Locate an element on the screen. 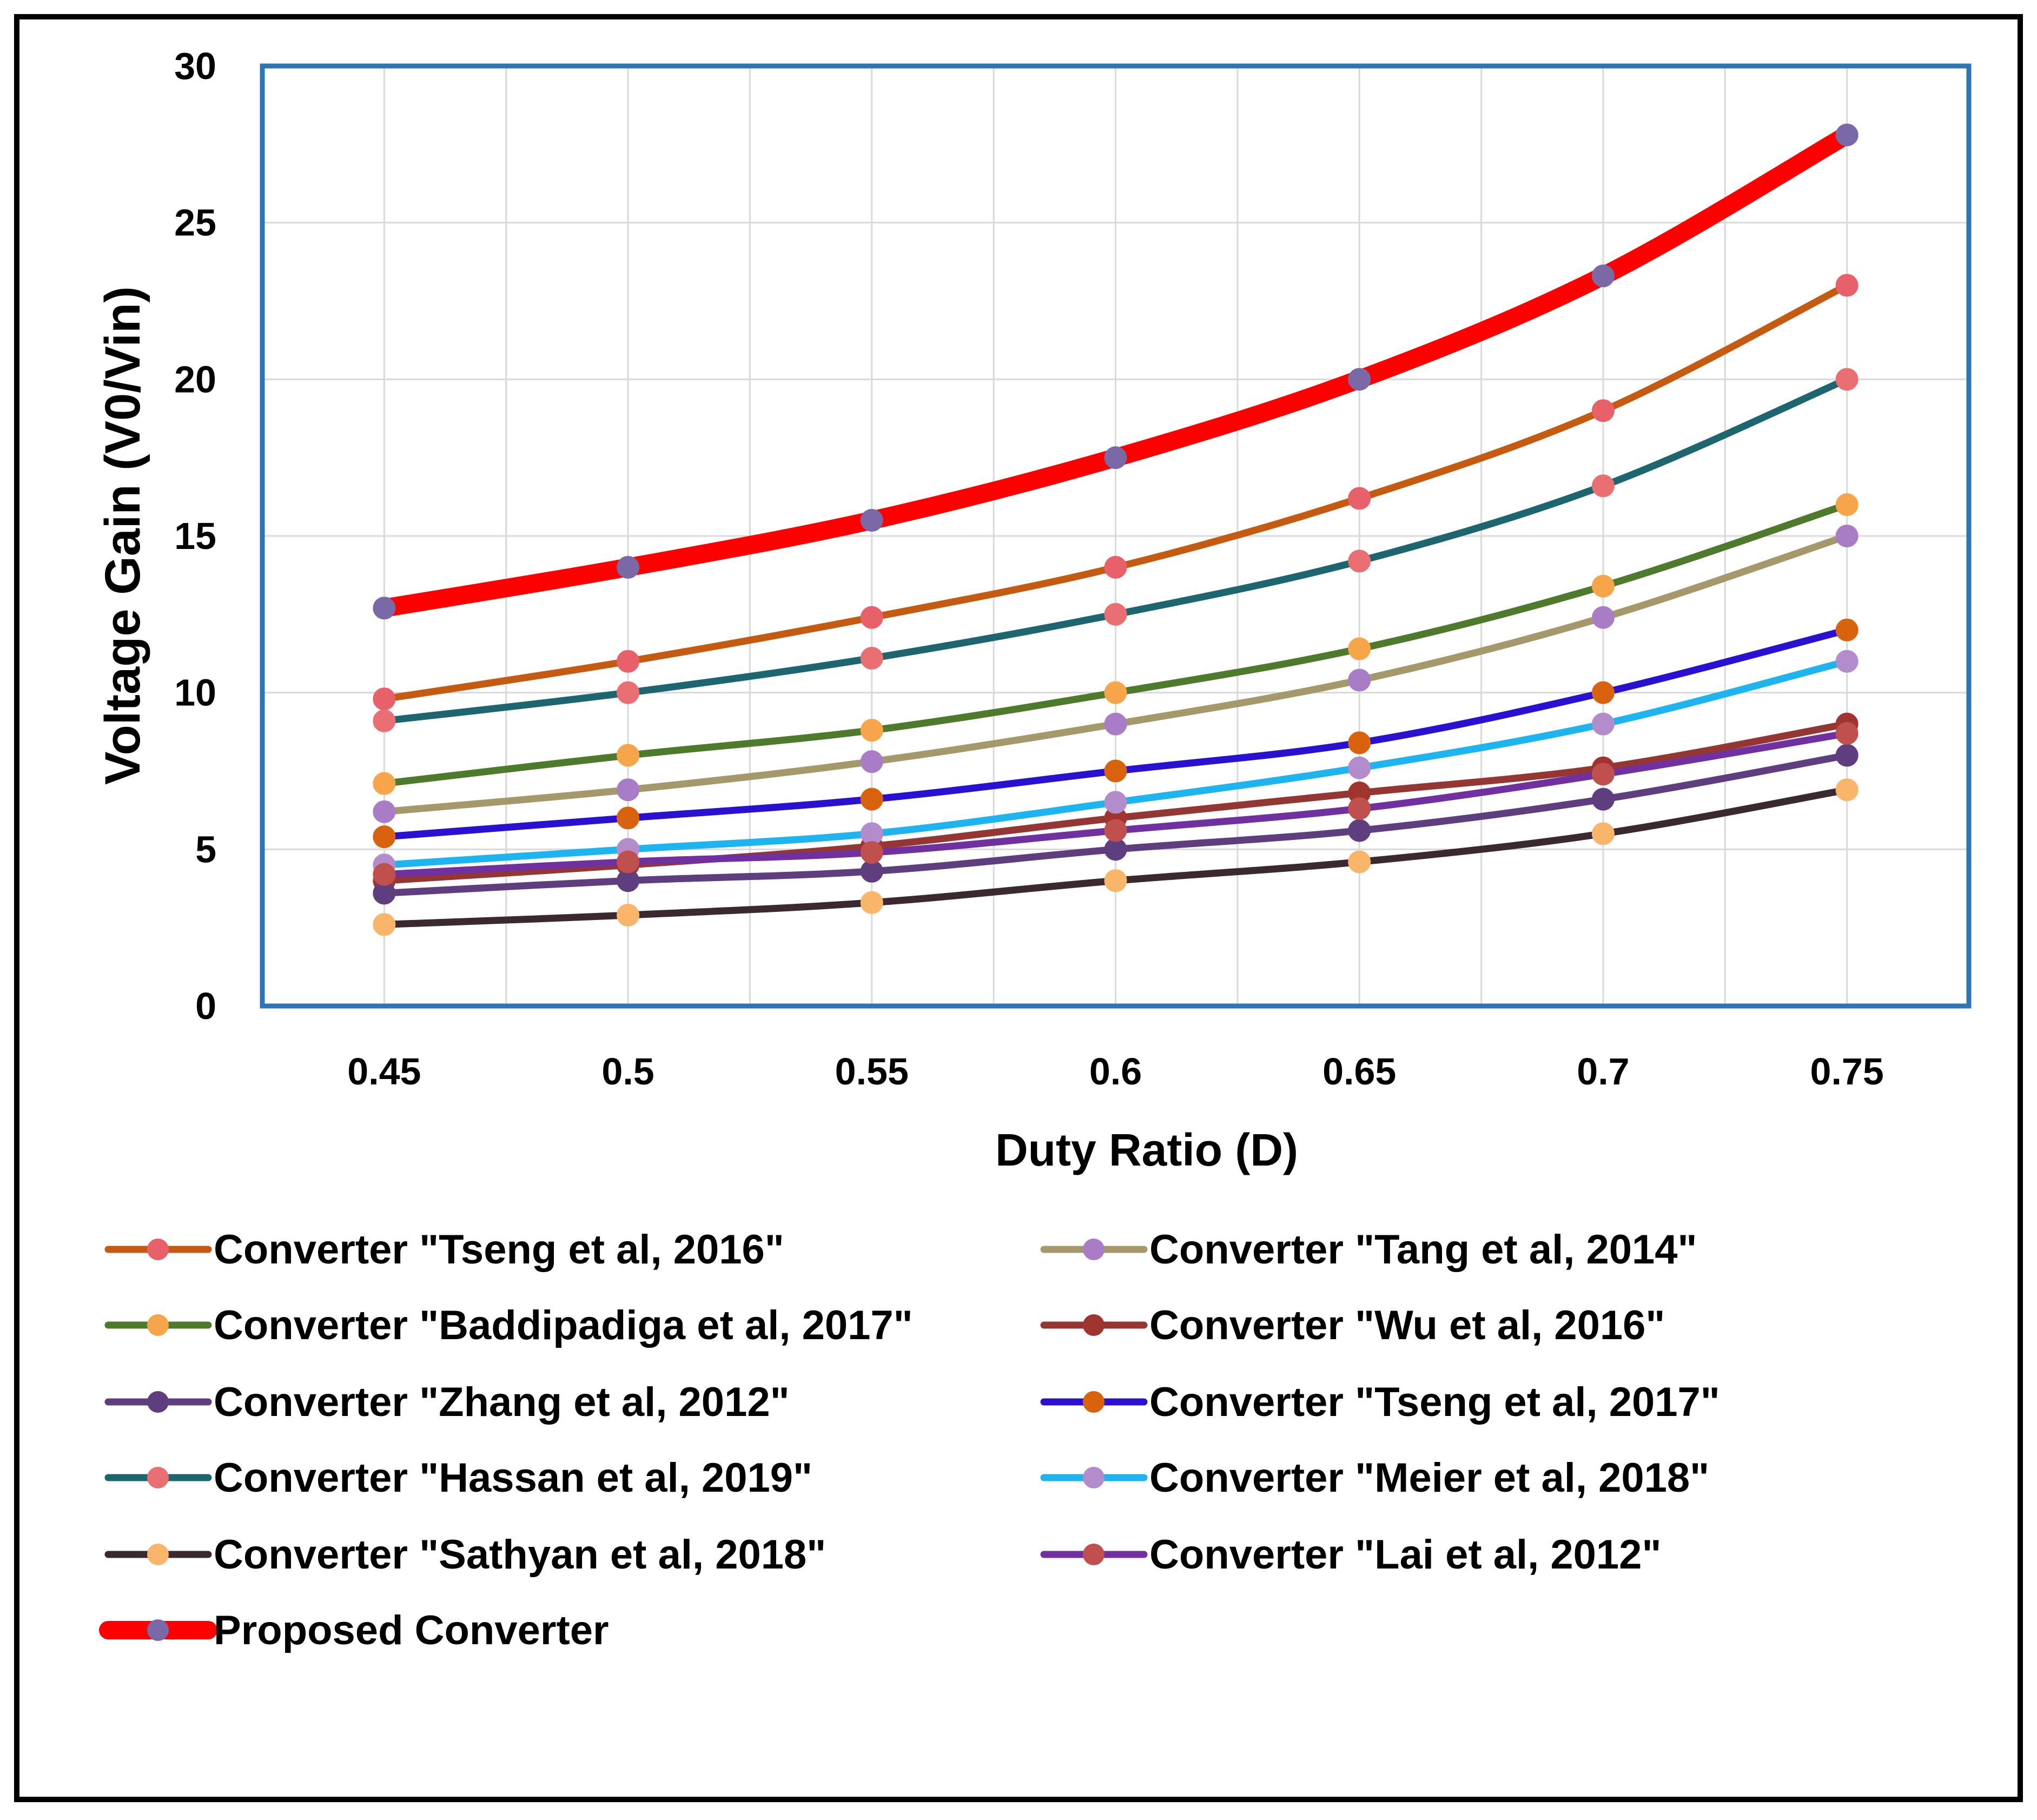 This screenshot has height=1820, width=2037. x-tick-label: 0.75 is located at coordinates (1847, 1071).